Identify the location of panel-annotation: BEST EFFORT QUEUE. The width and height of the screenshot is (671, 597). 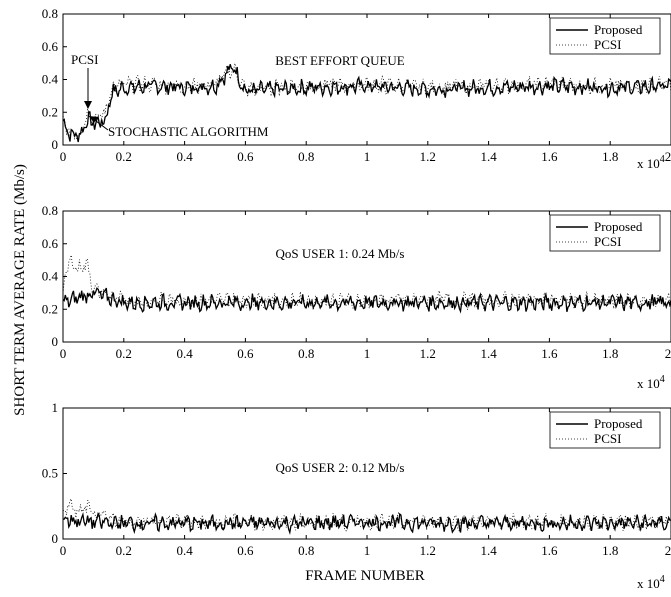
(340, 60).